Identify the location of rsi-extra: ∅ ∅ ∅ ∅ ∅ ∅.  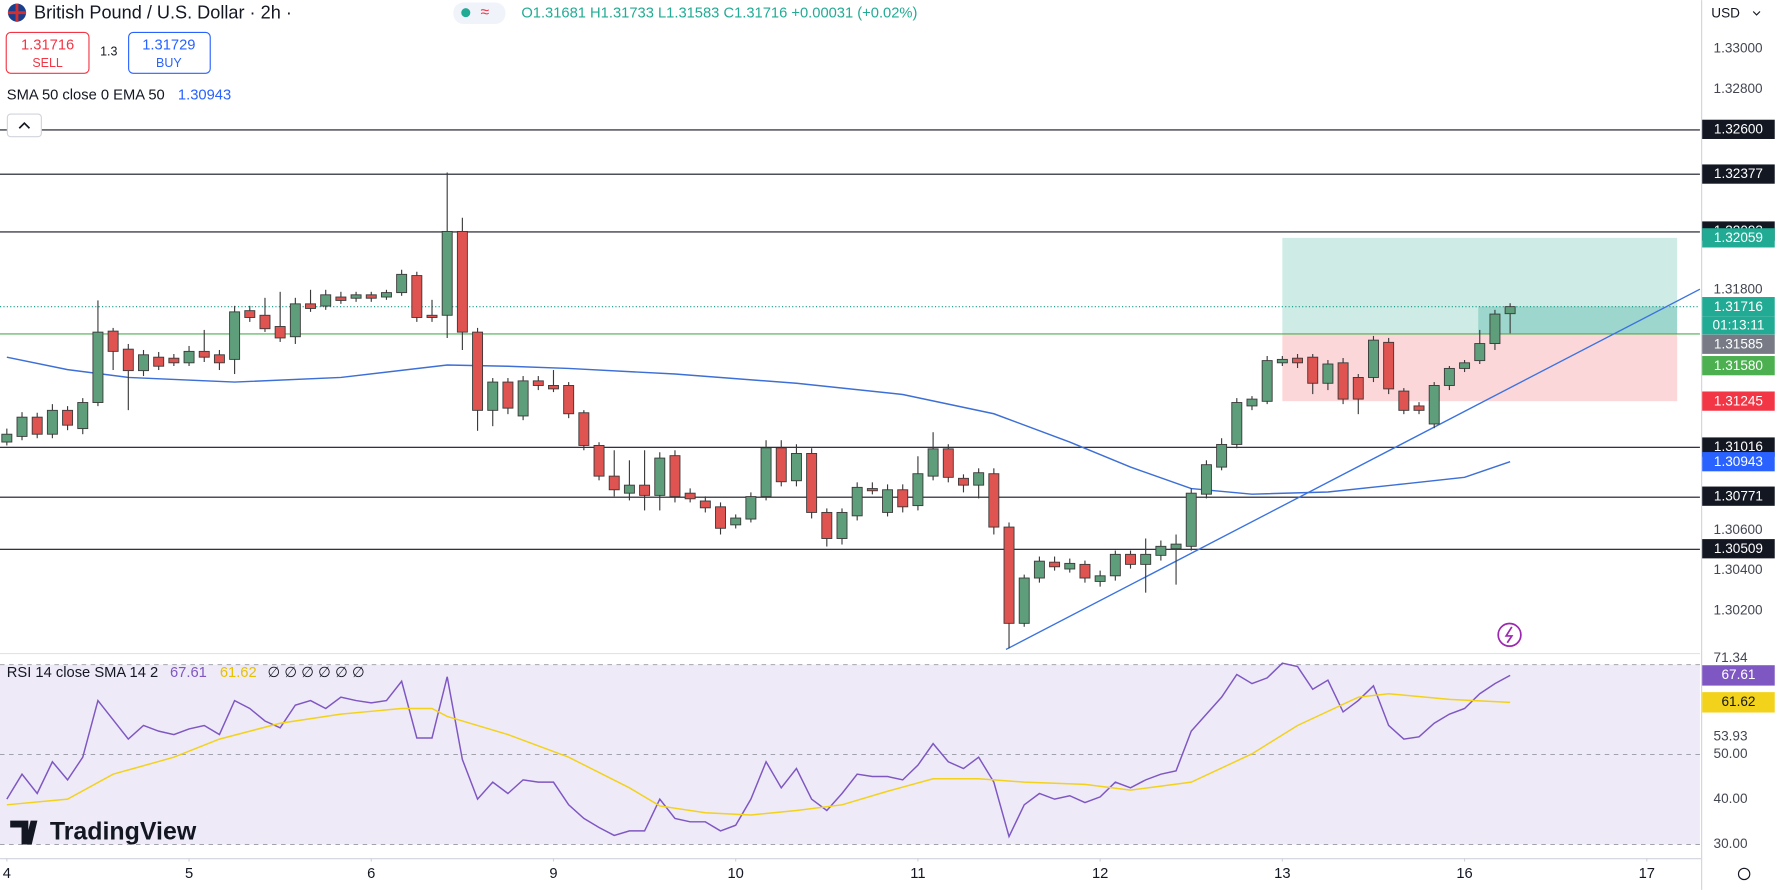
(315, 673).